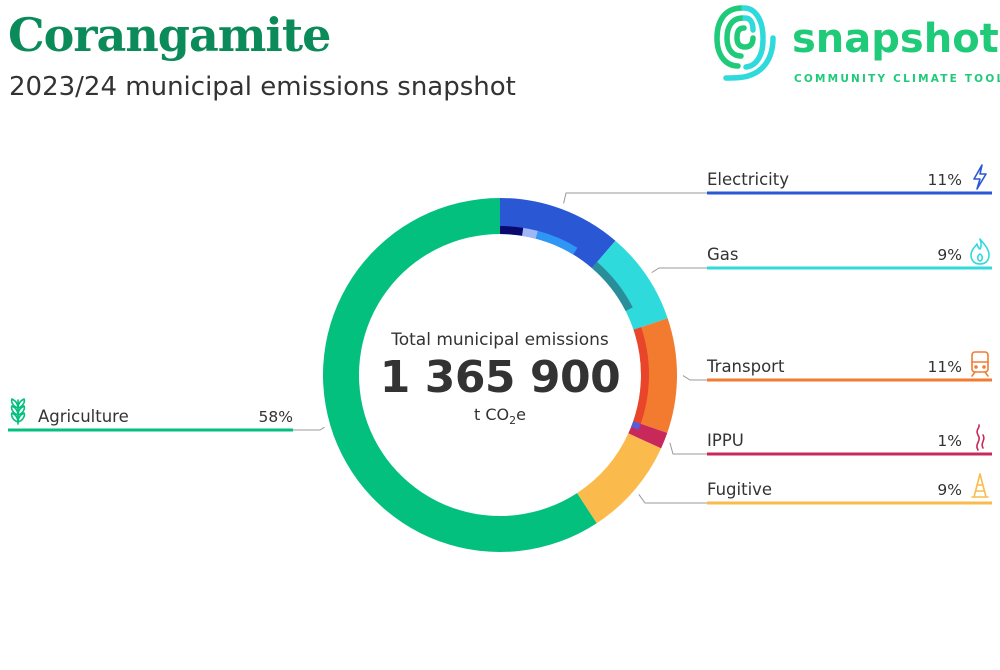 This screenshot has width=1000, height=670. Describe the element at coordinates (262, 87) in the screenshot. I see `page-subtitle: 2023/24 municipal emissions snapshot` at that location.